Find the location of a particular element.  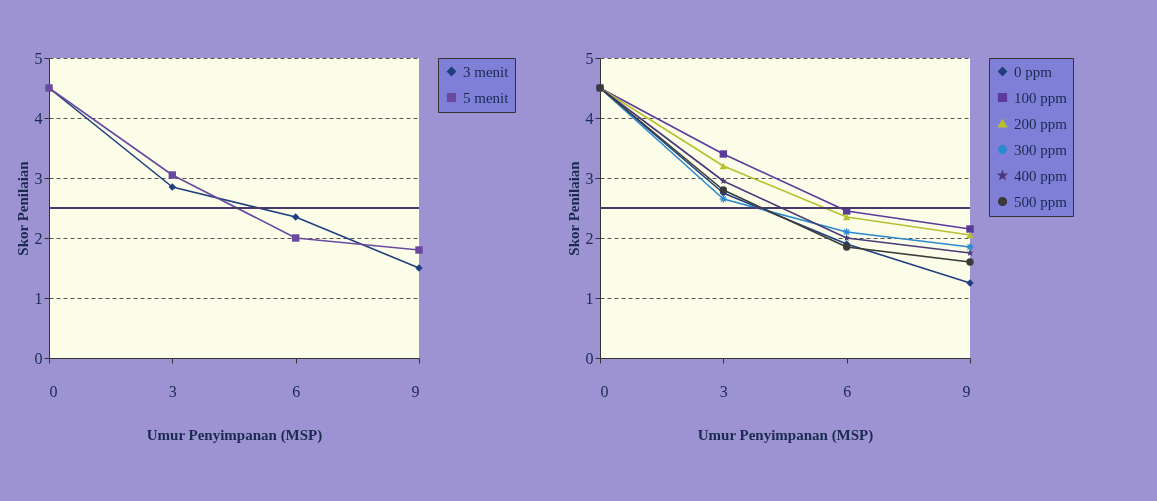

legend-label: 300 ppm is located at coordinates (1041, 149).